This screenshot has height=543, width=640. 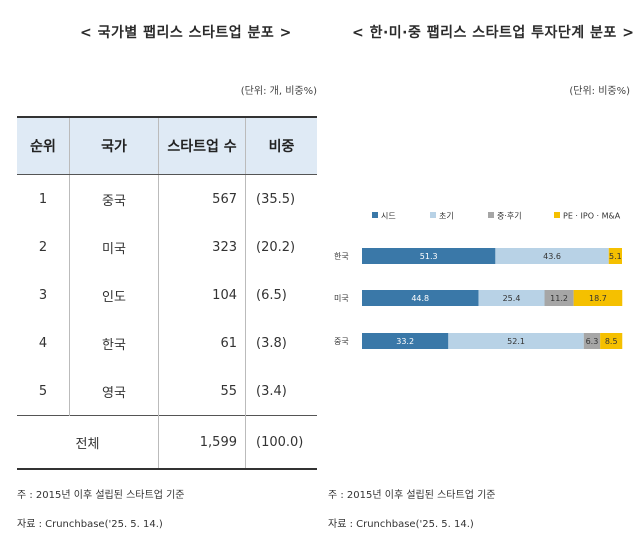 I want to click on data-label: 18.7, so click(x=598, y=298).